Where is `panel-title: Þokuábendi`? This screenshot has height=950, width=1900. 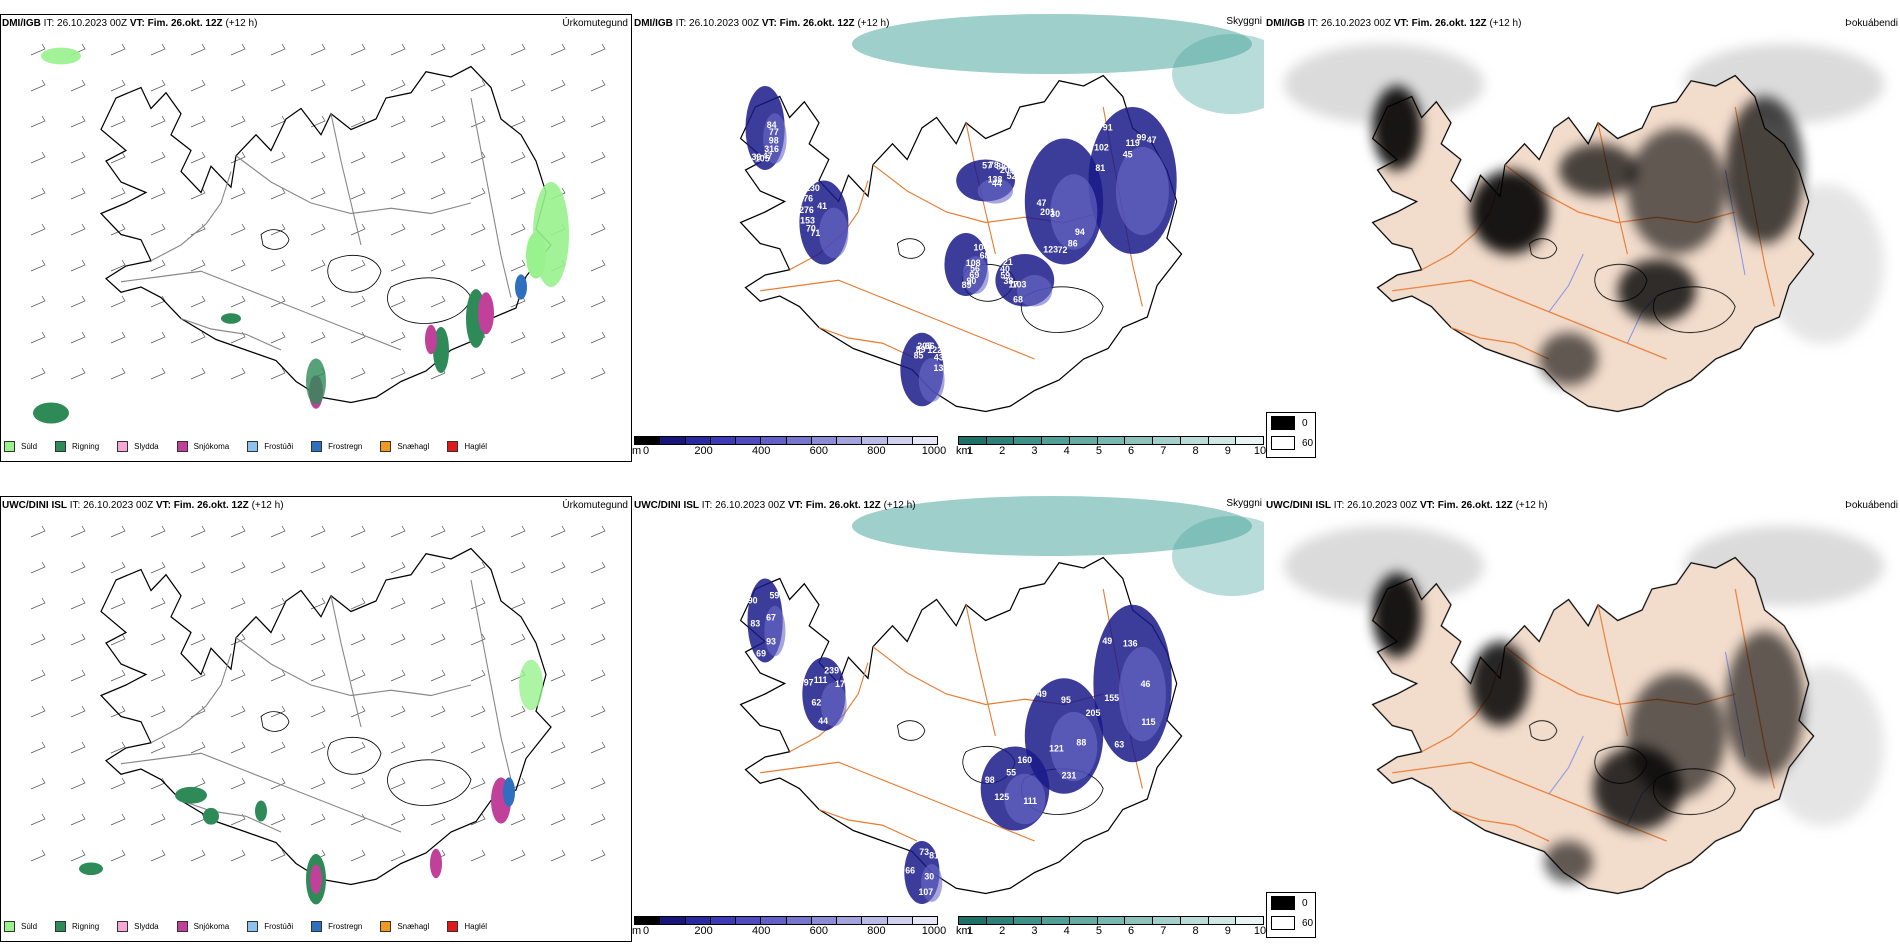
panel-title: Þokuábendi is located at coordinates (1871, 505).